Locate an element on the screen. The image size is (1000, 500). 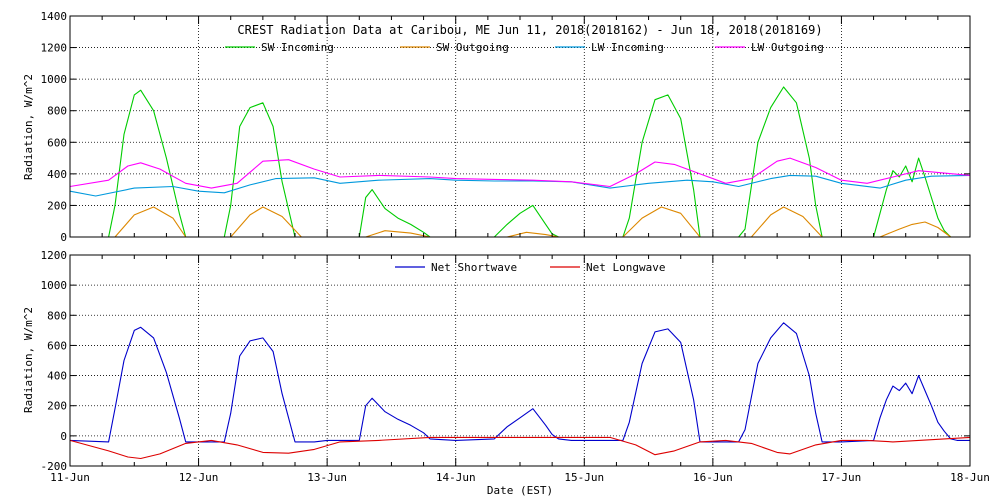
x-tick-label: 14-Jun is located at coordinates (456, 477).